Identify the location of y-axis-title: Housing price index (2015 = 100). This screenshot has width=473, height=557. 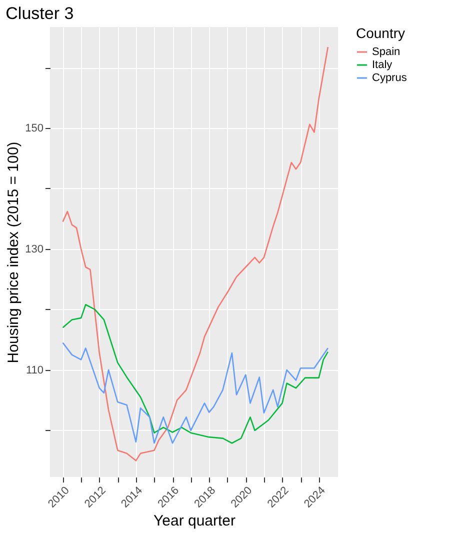
(13, 253).